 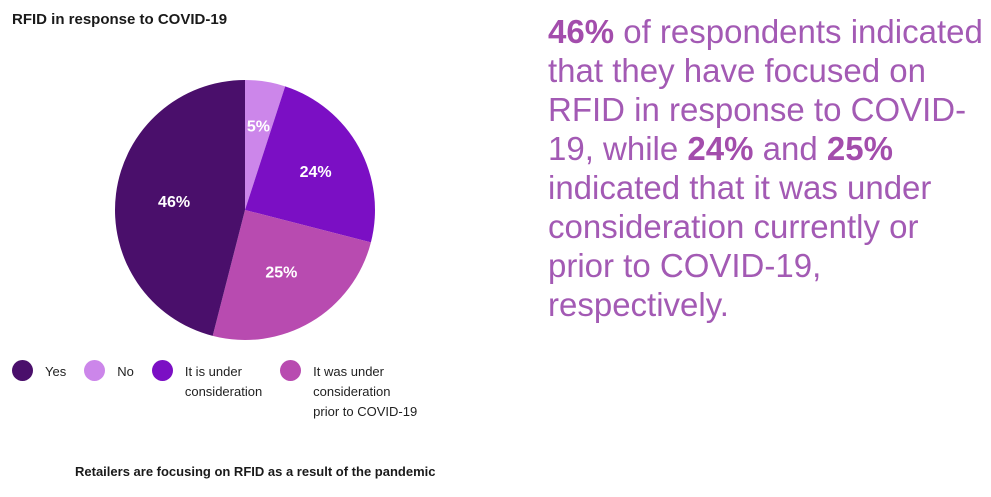 I want to click on chart-title: RFID in response to COVID-19, so click(x=120, y=19).